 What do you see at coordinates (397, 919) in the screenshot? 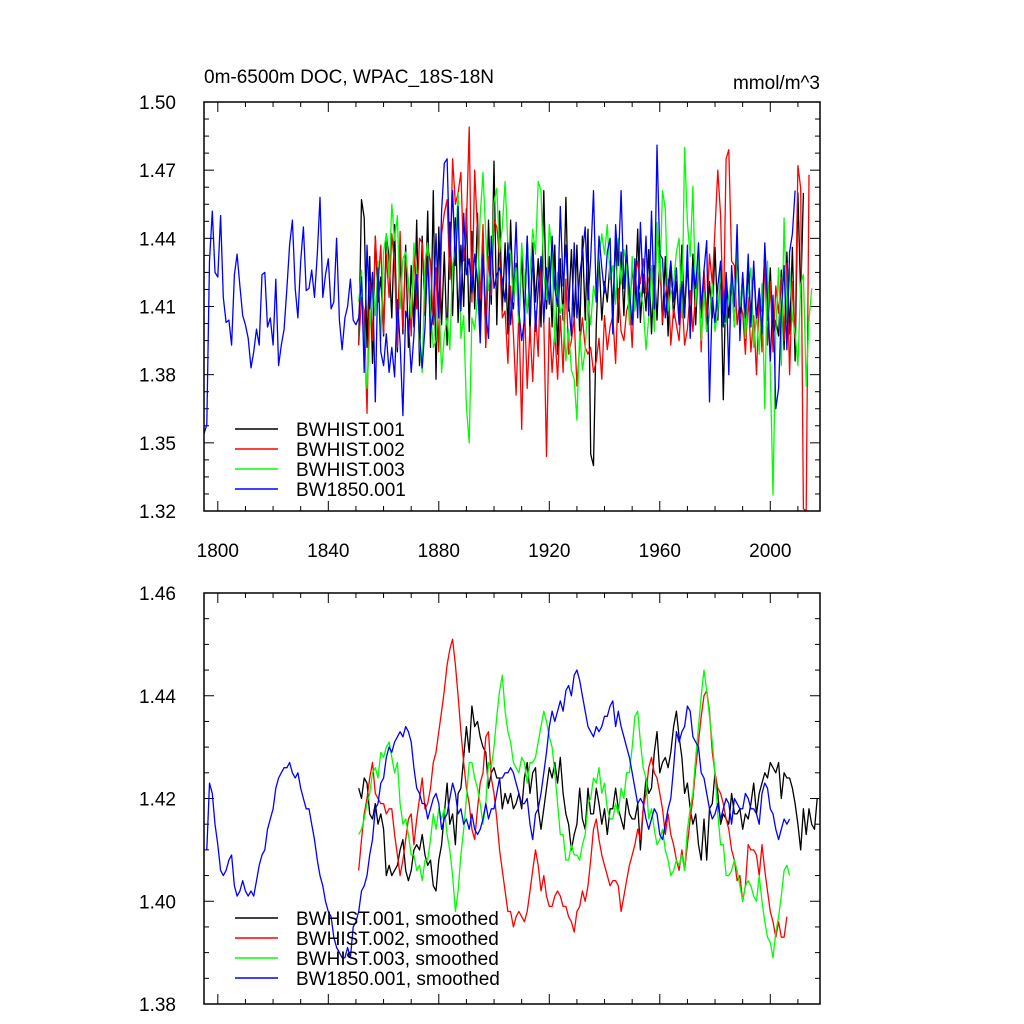
I see `legend-label-bwhist-001-smoothed: BWHIST.001, smoothed` at bounding box center [397, 919].